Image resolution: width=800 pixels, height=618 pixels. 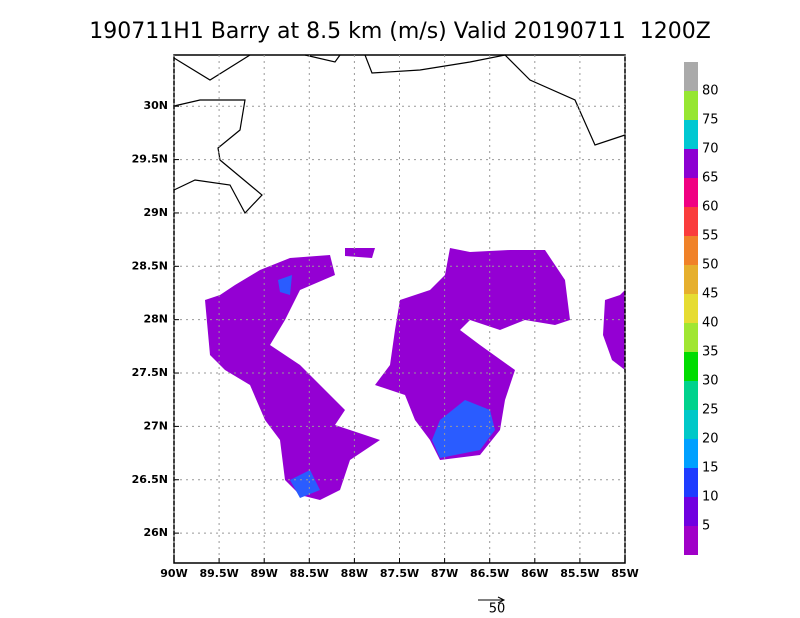 I want to click on colorbar-label: 45, so click(x=710, y=294).